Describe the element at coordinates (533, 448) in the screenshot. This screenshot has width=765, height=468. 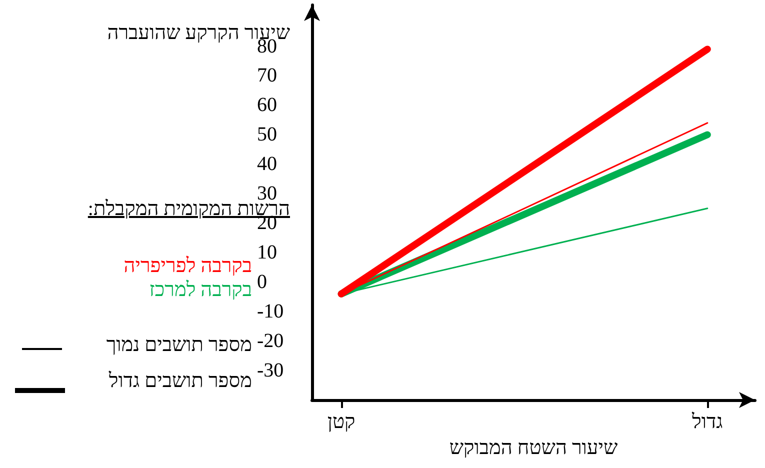
I see `x-axis-title: שיעור השטח המבוקש` at that location.